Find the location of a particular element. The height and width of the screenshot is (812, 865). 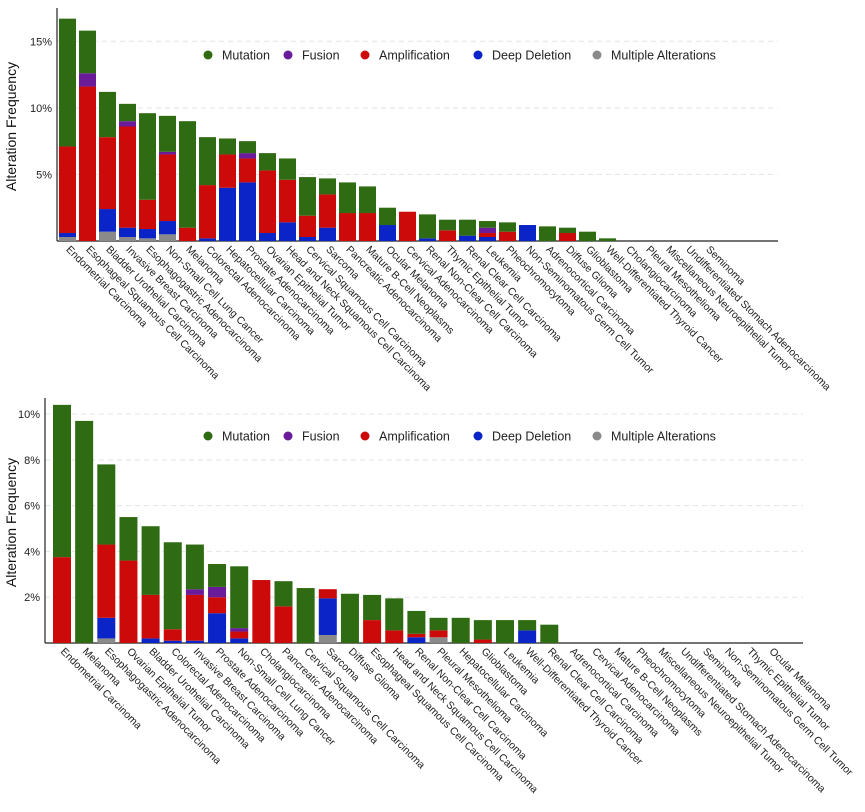

y-tick-label: 2% is located at coordinates (32, 598).